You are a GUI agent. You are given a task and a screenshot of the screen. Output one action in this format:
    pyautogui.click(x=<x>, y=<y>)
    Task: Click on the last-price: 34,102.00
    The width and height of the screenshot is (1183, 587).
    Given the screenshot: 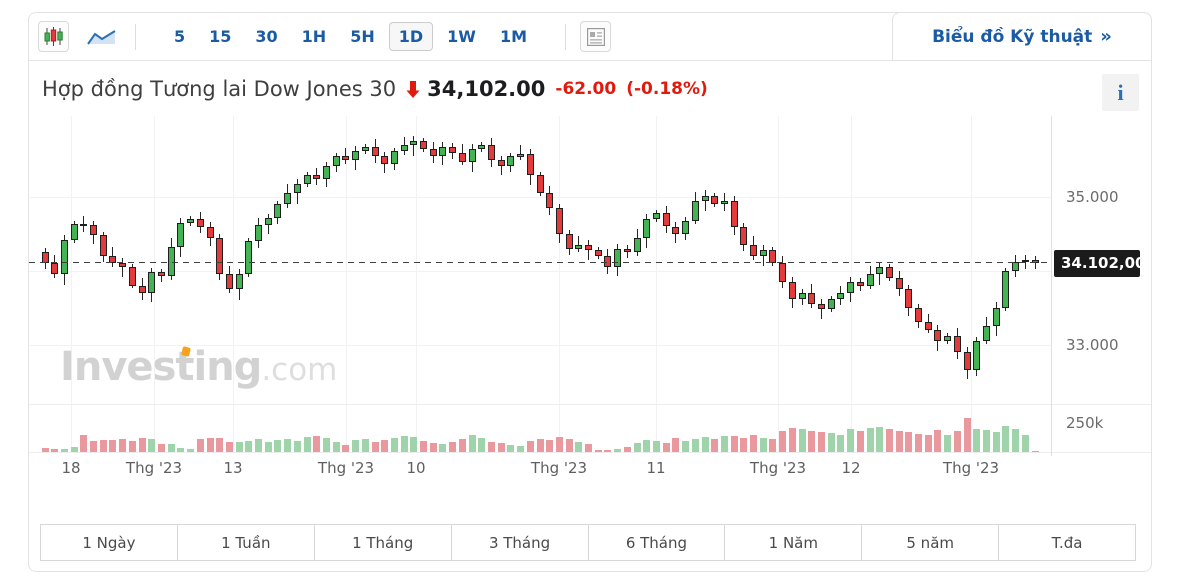 What is the action you would take?
    pyautogui.click(x=486, y=89)
    